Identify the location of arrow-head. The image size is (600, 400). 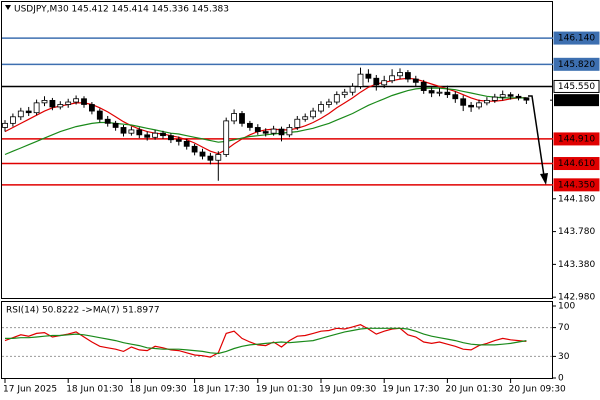
(544, 179).